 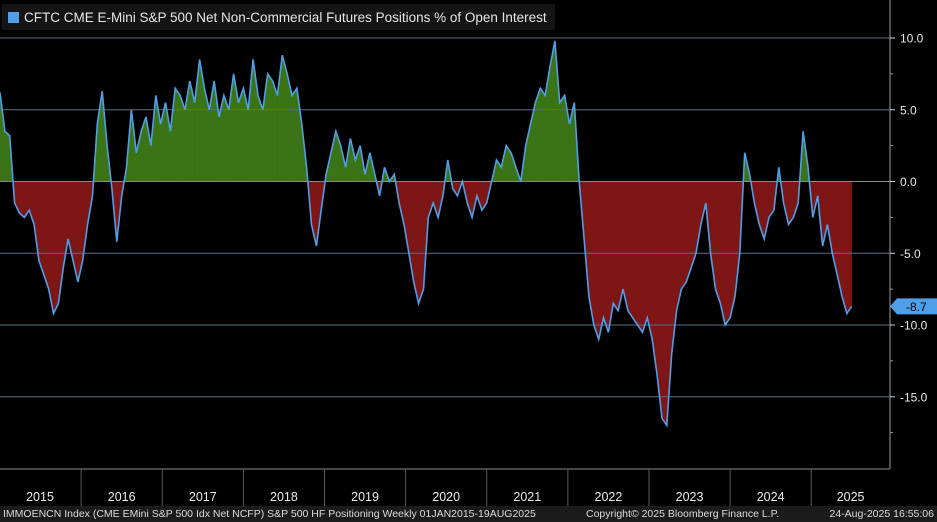 What do you see at coordinates (914, 326) in the screenshot?
I see `y-tick-label: -10.0` at bounding box center [914, 326].